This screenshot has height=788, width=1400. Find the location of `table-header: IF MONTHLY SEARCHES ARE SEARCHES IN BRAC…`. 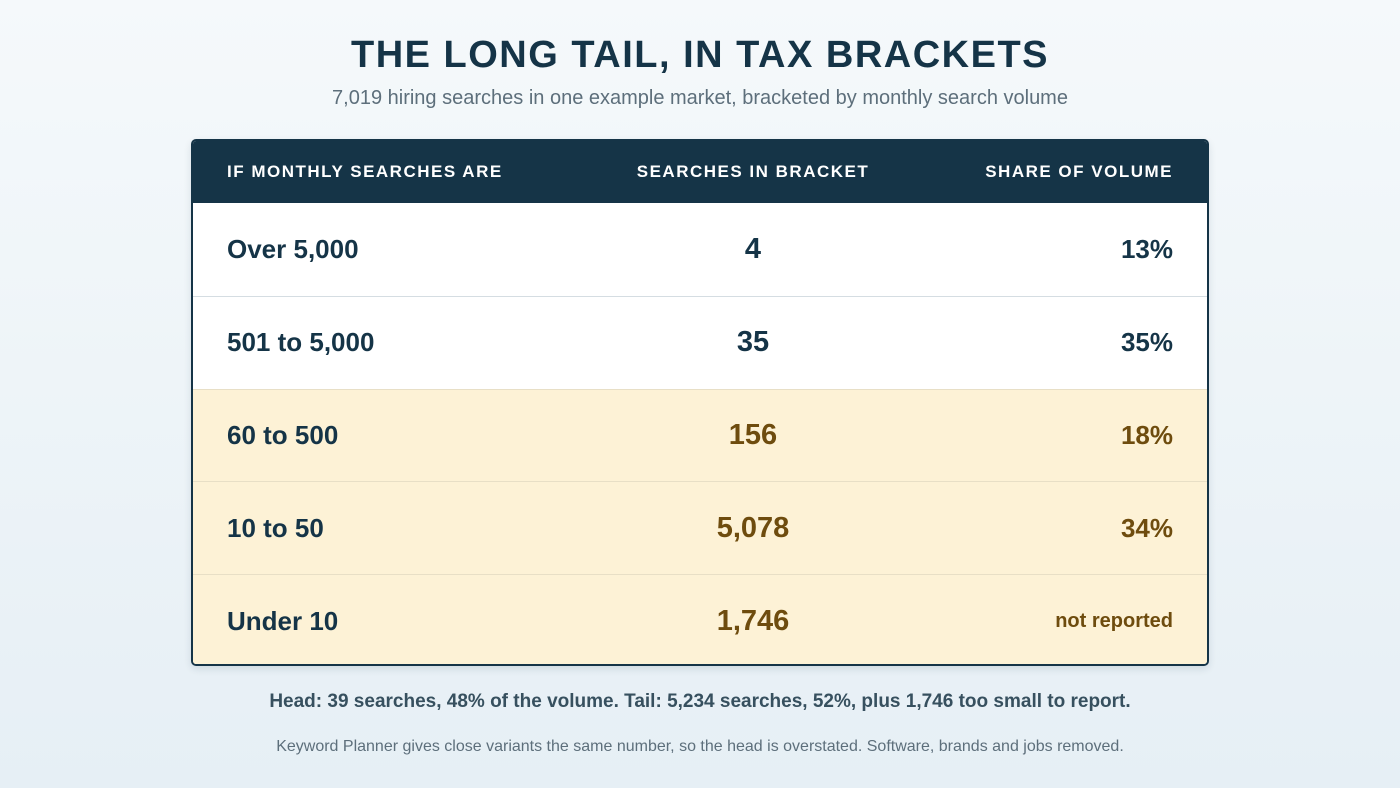

table-header: IF MONTHLY SEARCHES ARE SEARCHES IN BRAC… is located at coordinates (700, 172).